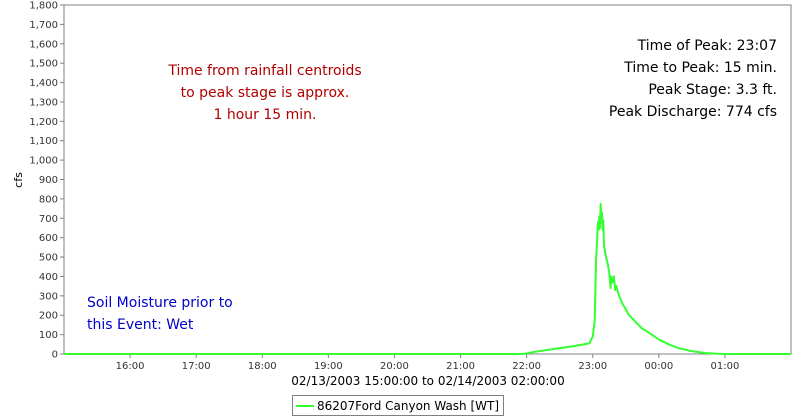 The width and height of the screenshot is (800, 420). I want to click on y-tick-label: 1,400, so click(43, 83).